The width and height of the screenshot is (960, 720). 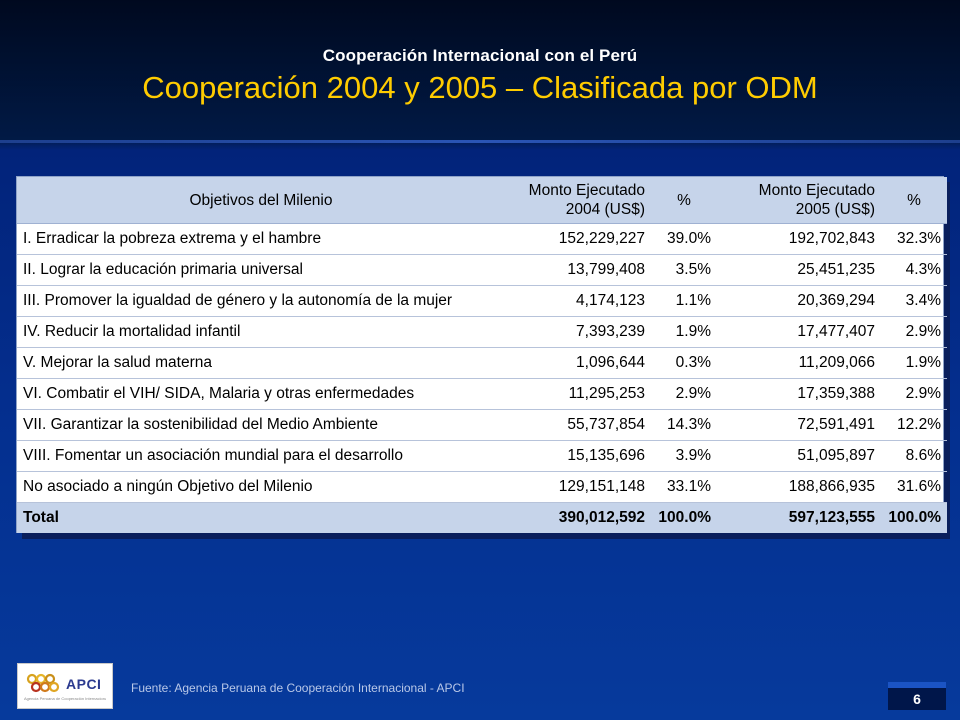 I want to click on cell-amount-2004: 11,295,253, so click(x=578, y=394).